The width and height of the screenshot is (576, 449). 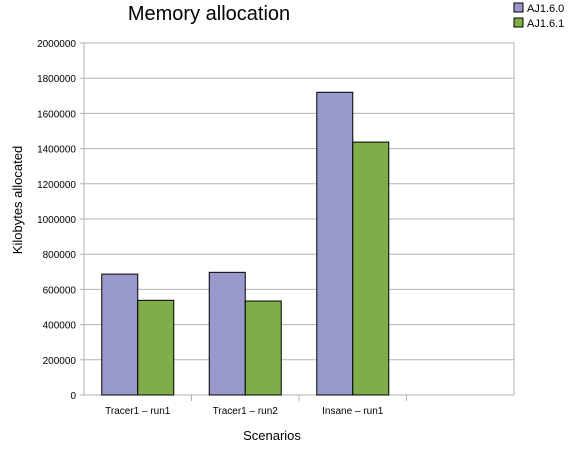 I want to click on y-tick-label: 200000, so click(x=60, y=361).